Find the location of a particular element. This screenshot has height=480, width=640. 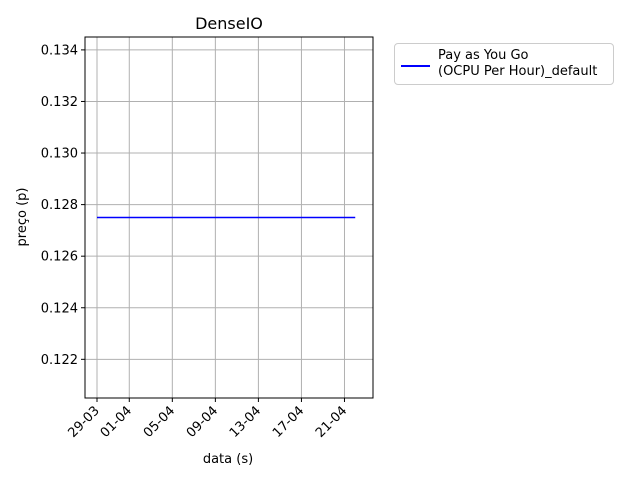

x-axis-label: data (s) is located at coordinates (228, 459).